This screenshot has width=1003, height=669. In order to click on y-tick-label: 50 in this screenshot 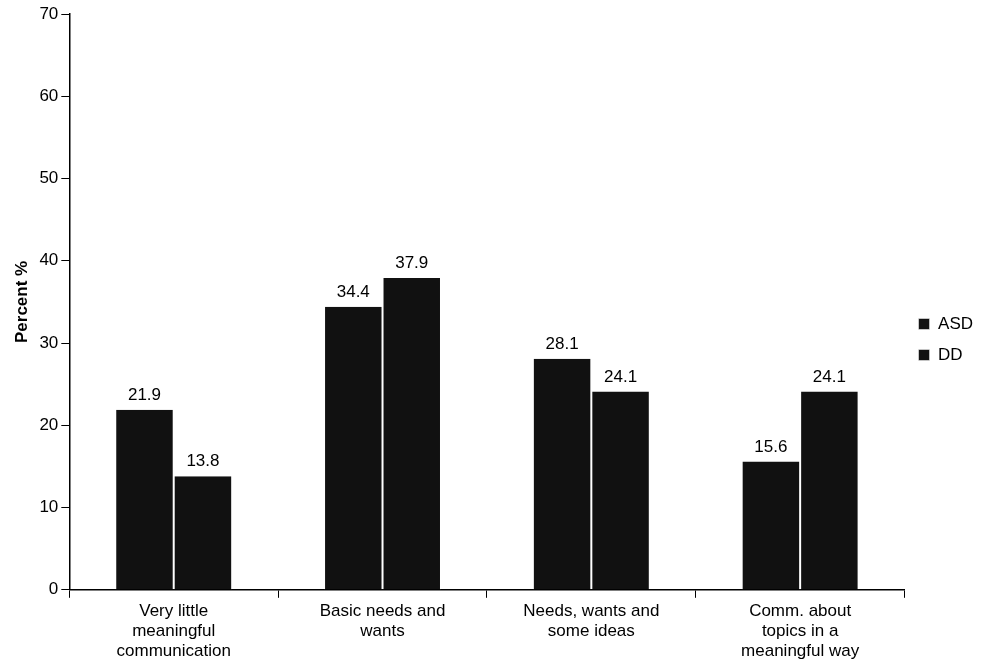, I will do `click(49, 178)`.